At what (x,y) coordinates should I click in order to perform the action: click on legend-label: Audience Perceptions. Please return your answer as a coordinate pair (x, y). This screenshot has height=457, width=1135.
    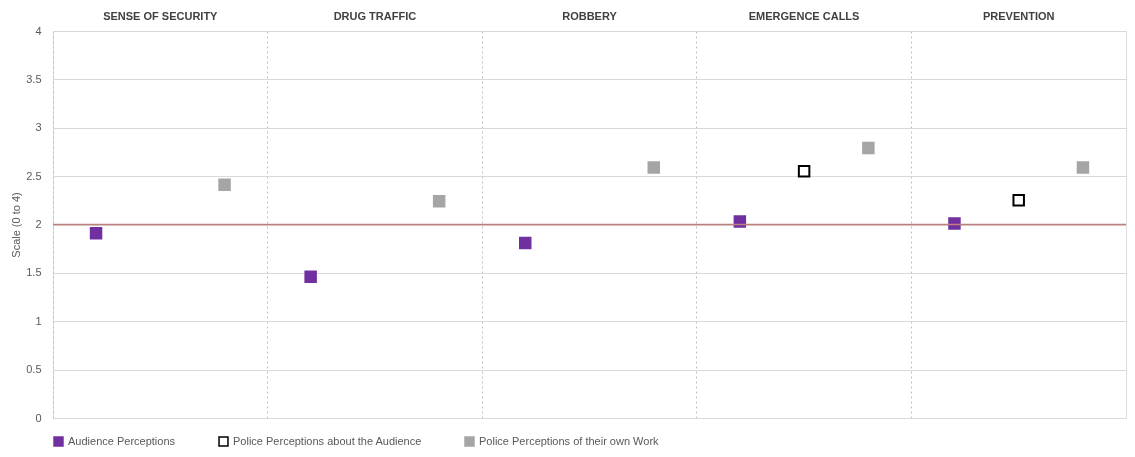
    Looking at the image, I should click on (122, 440).